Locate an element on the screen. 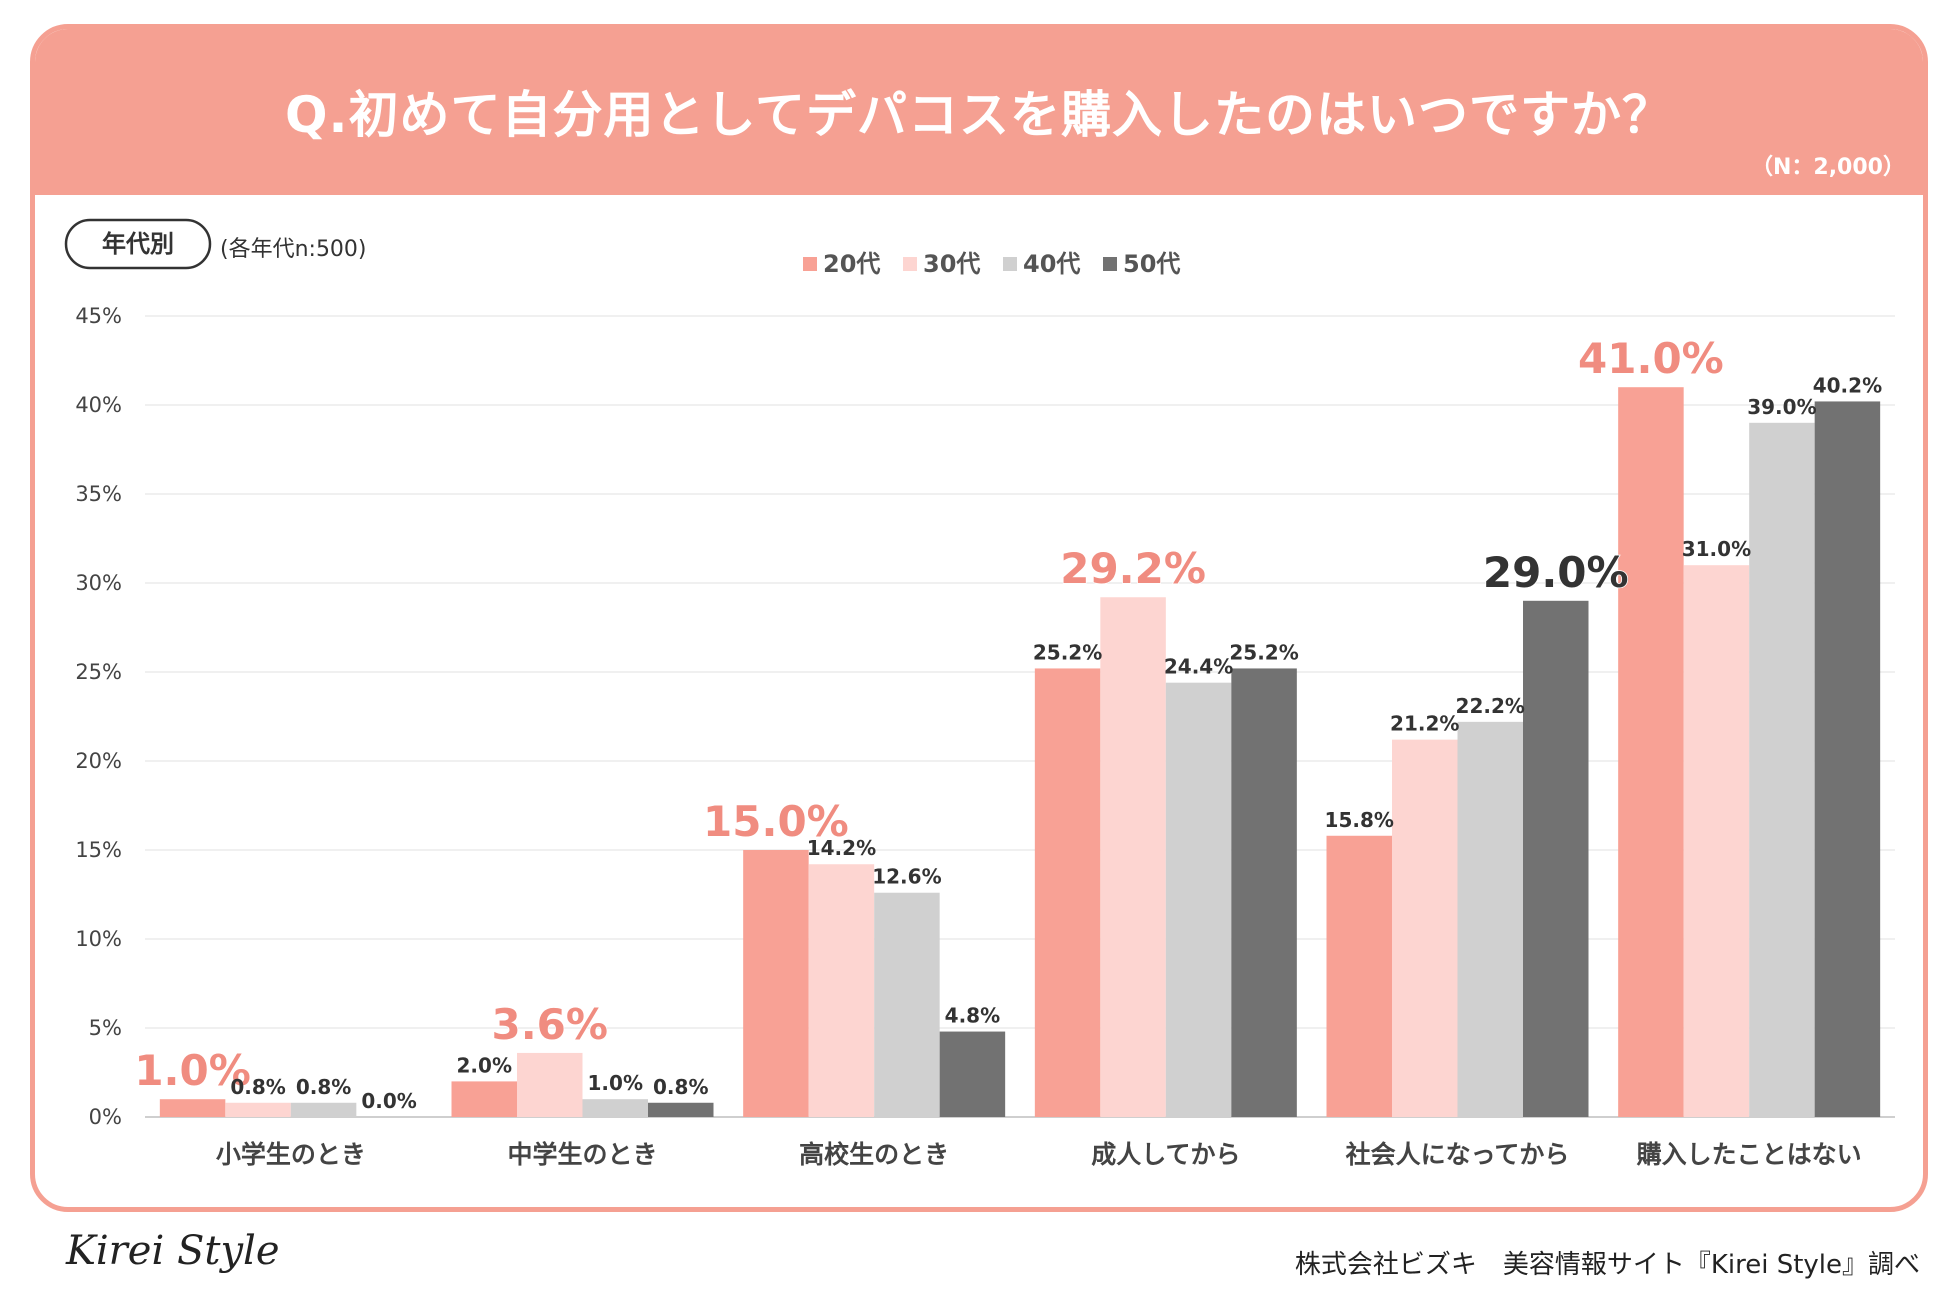 The height and width of the screenshot is (1300, 1950). data-label: 40.2% is located at coordinates (1847, 385).